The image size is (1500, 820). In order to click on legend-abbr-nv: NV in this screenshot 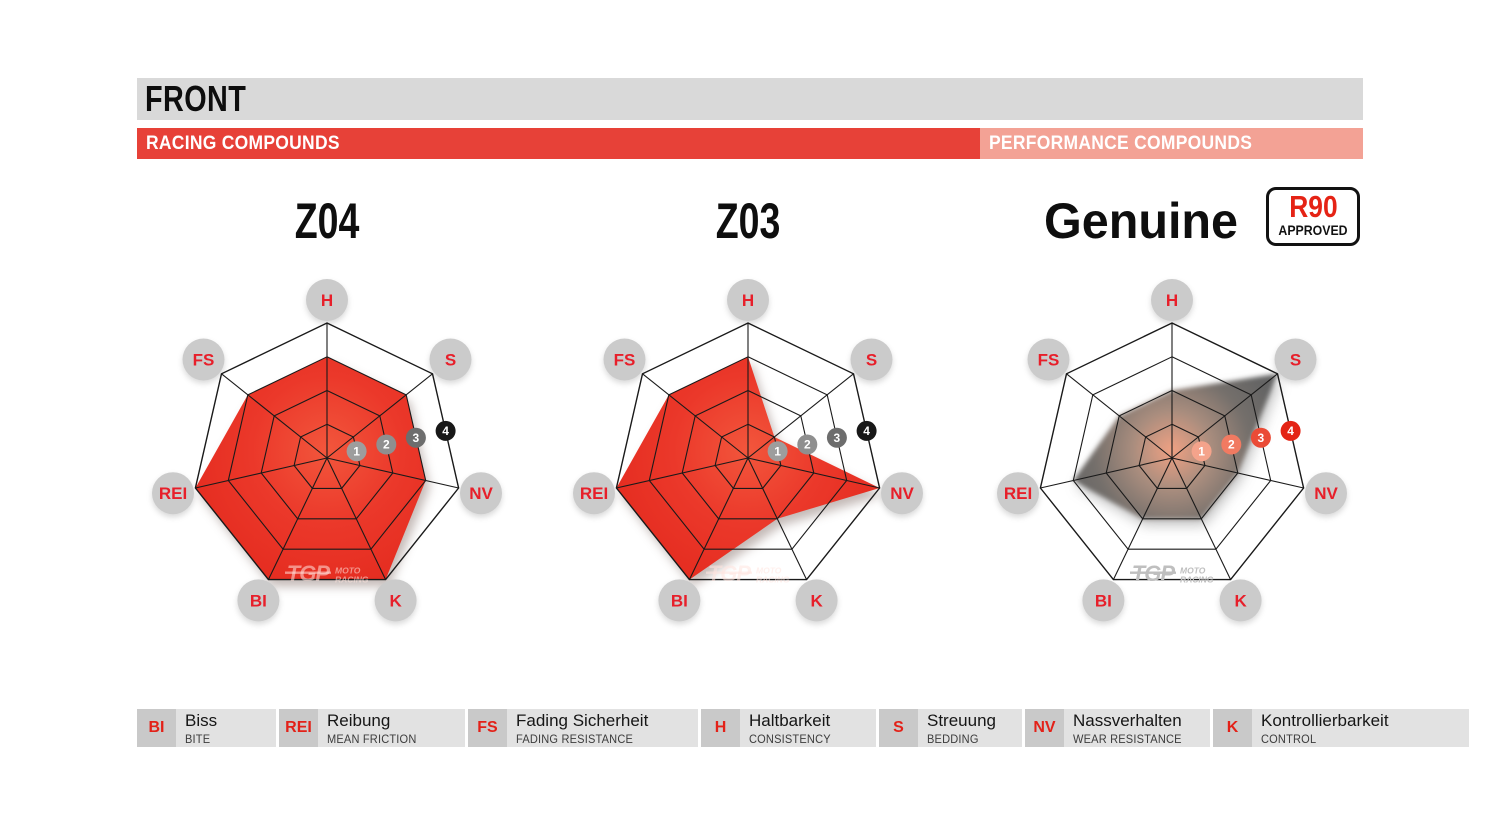, I will do `click(1044, 728)`.